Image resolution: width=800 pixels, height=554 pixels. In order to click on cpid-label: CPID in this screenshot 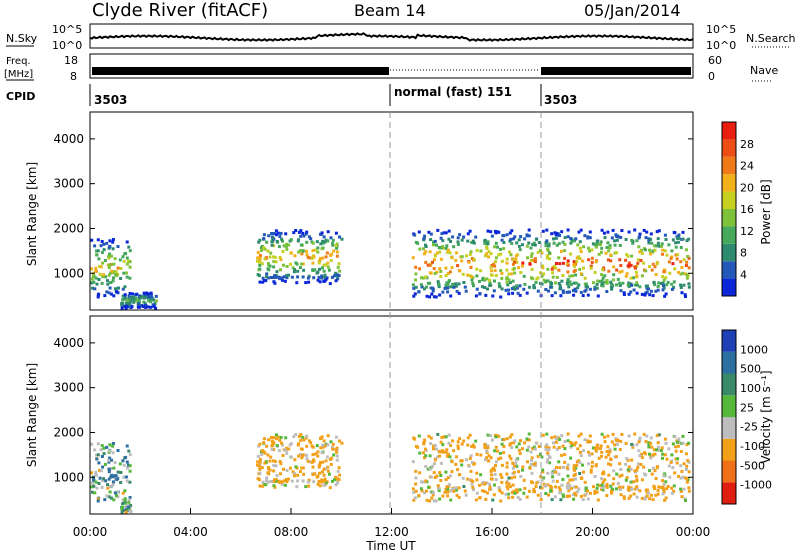, I will do `click(20, 96)`.